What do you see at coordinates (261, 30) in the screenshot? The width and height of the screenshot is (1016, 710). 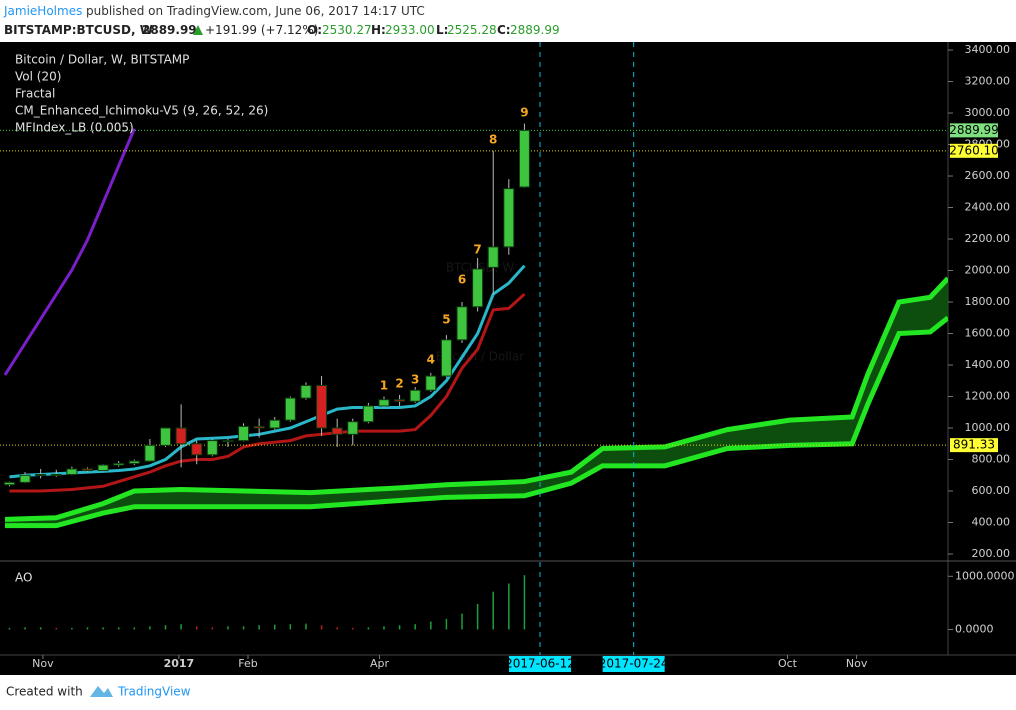 I see `change: +191.99 (+7.12%)` at bounding box center [261, 30].